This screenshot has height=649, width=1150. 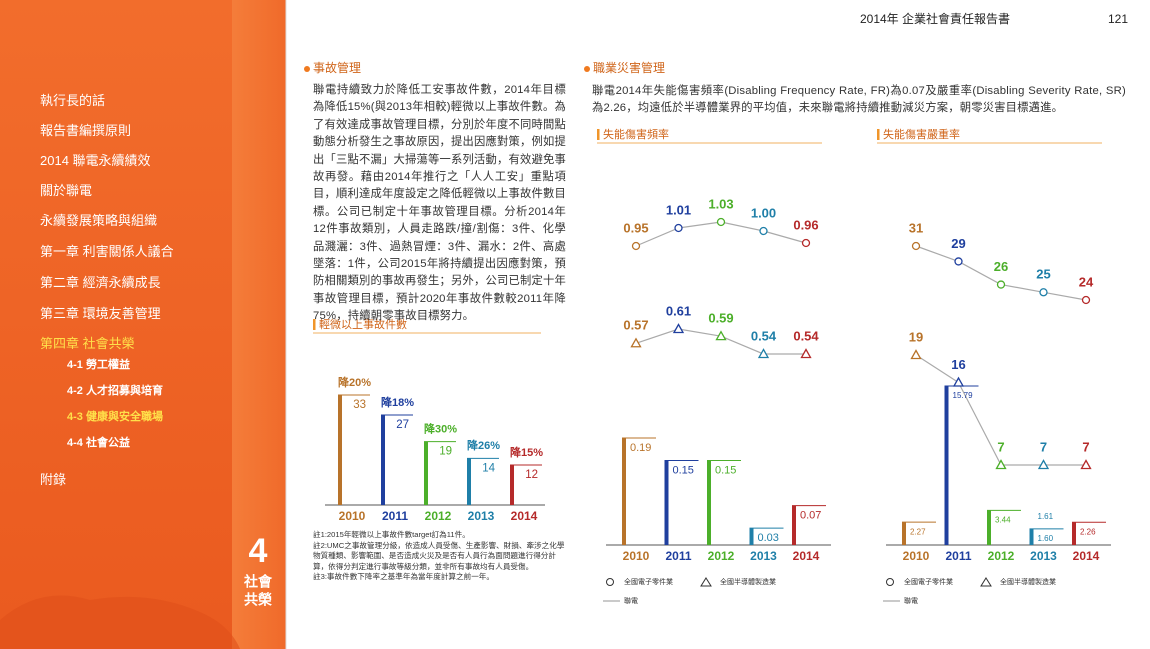 I want to click on chart-subtitle: 輕微以上事故件數, so click(x=363, y=324).